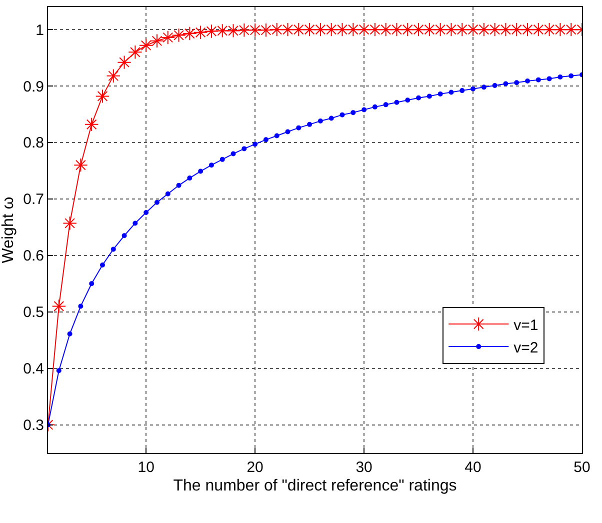  What do you see at coordinates (364, 467) in the screenshot?
I see `x-tick-label: 30` at bounding box center [364, 467].